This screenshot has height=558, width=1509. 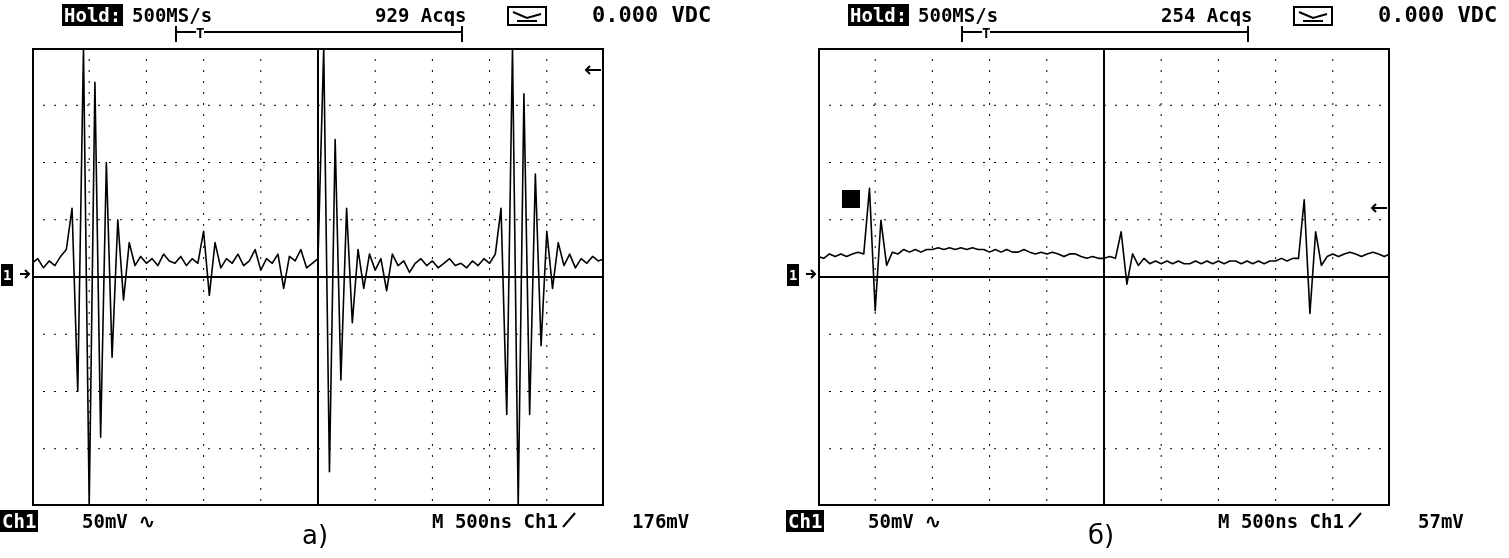 What do you see at coordinates (661, 521) in the screenshot?
I see `text: 176mV` at bounding box center [661, 521].